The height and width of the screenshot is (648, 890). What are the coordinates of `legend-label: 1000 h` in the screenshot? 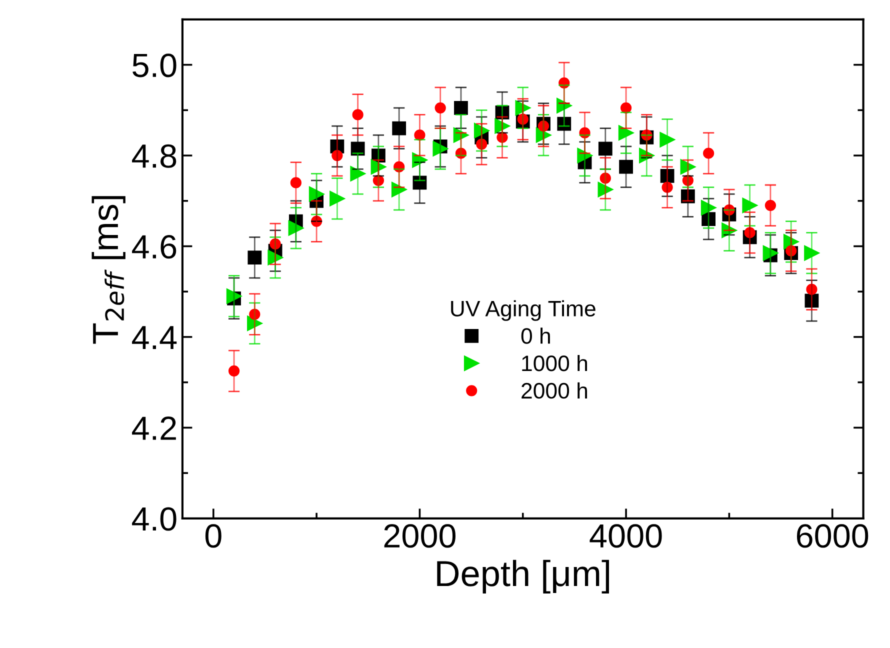 It's located at (555, 363).